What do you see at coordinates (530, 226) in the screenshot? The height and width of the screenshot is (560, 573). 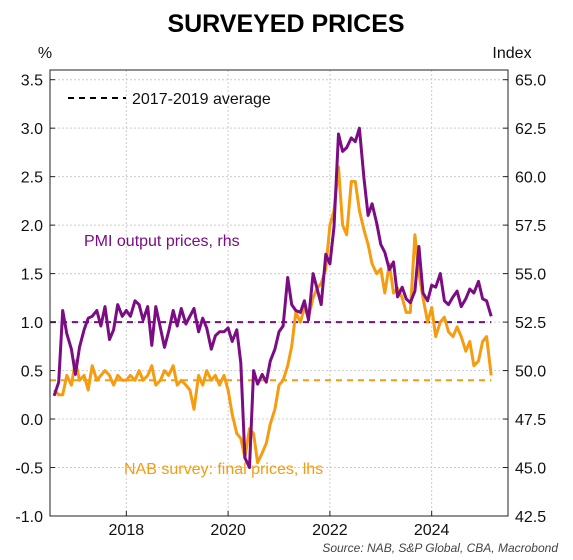 I see `right-tick-label: 57.5` at bounding box center [530, 226].